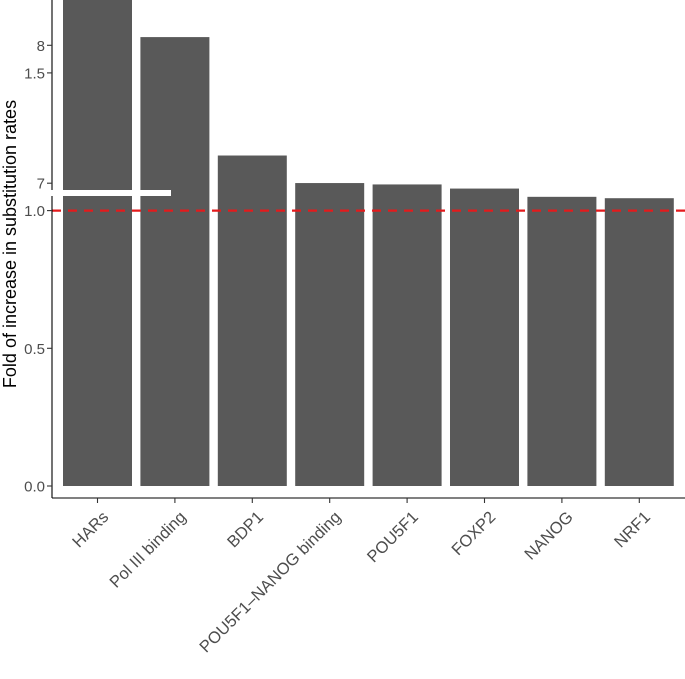 The width and height of the screenshot is (685, 679). I want to click on axis-break-gap, so click(111, 193).